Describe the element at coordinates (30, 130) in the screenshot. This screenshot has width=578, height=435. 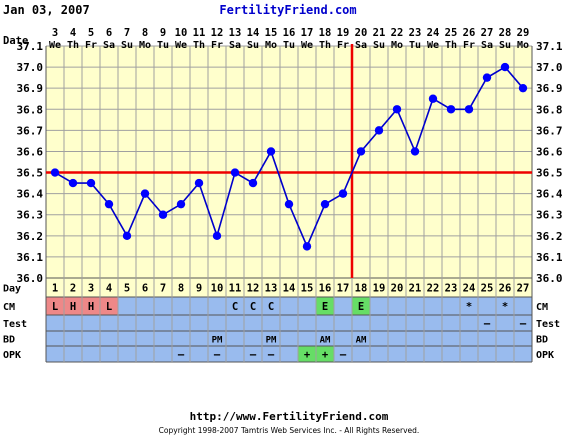
I see `y-tick-left: 36.7` at that location.